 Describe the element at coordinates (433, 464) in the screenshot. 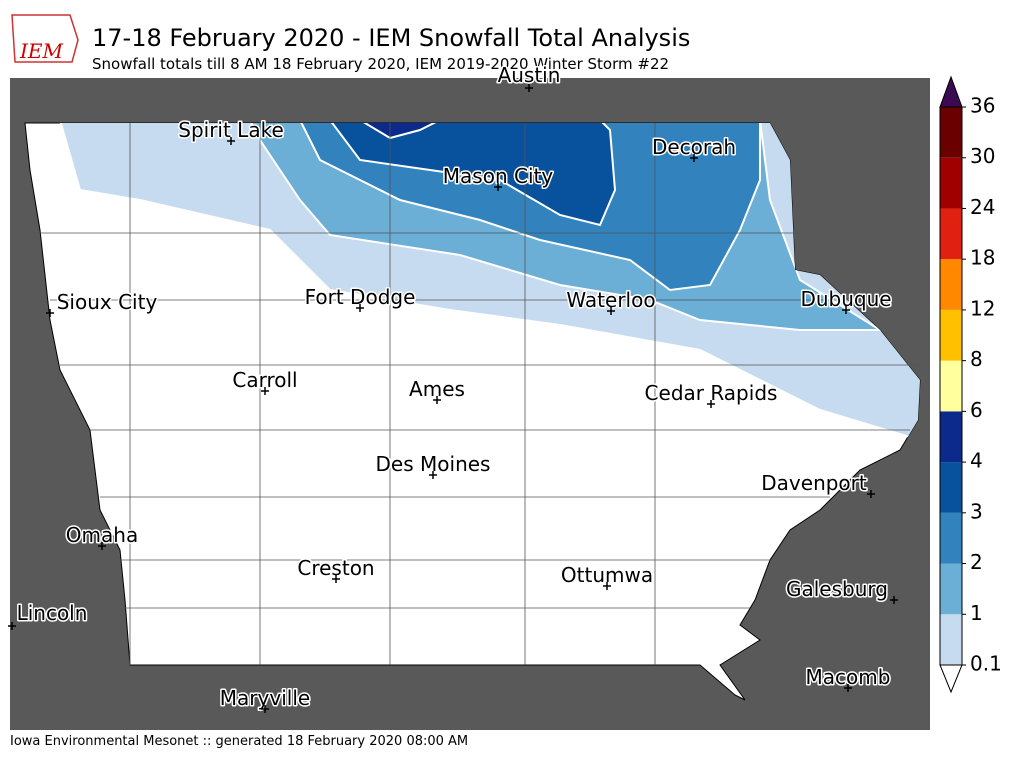

I see `city-label: Des Moines` at that location.